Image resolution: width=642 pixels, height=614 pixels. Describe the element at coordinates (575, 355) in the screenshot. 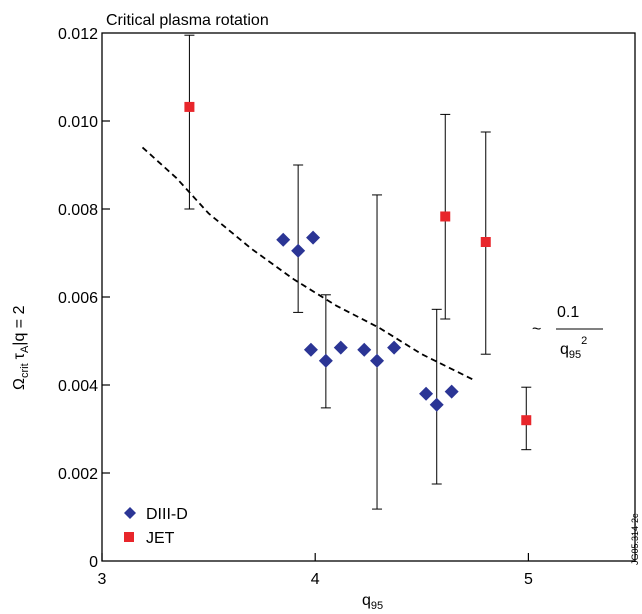

I see `fit-annotation-denominator-sub: 95` at that location.